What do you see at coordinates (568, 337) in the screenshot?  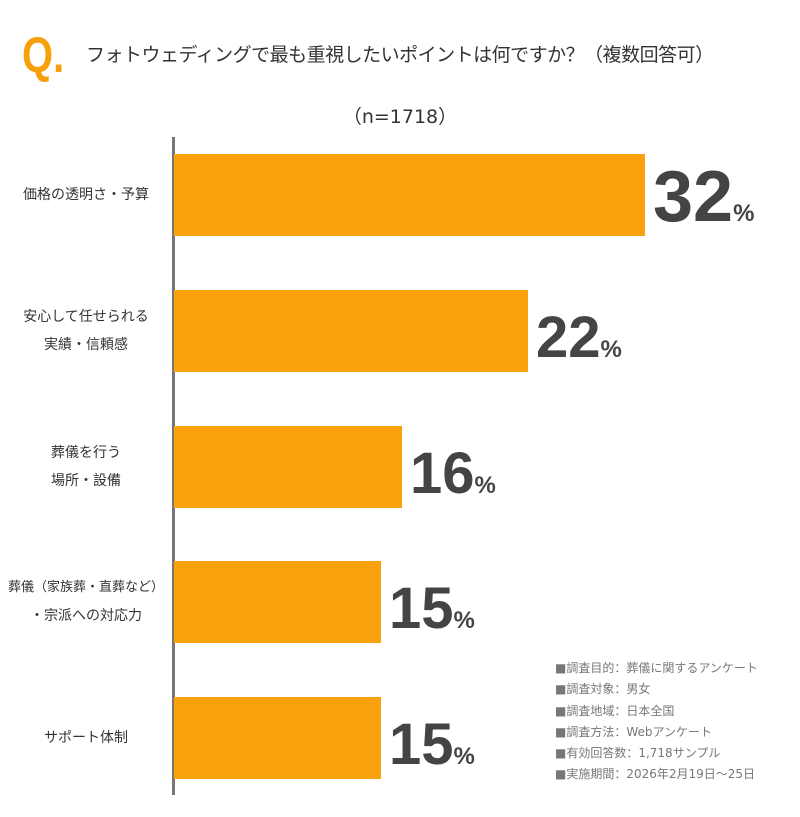 I see `value: 22` at bounding box center [568, 337].